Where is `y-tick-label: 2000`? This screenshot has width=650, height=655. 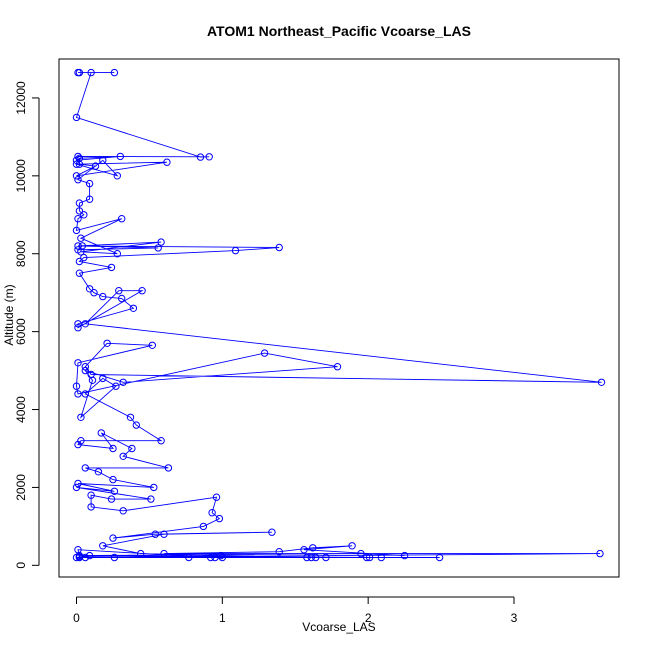
y-tick-label: 2000 is located at coordinates (21, 487).